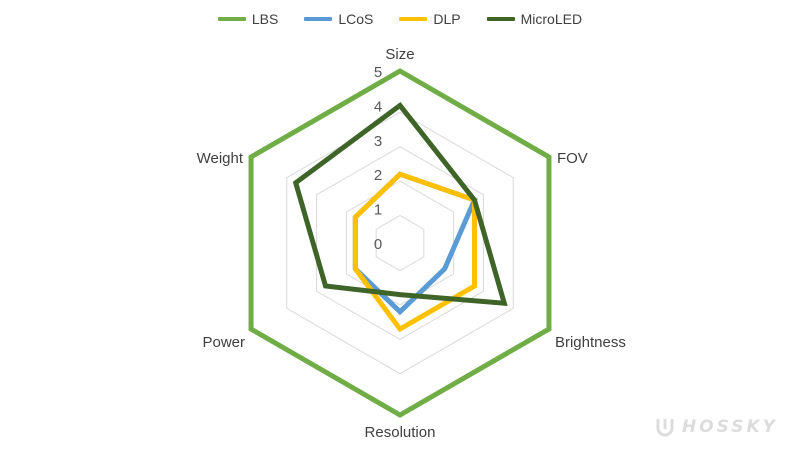 This screenshot has height=450, width=800. Describe the element at coordinates (430, 19) in the screenshot. I see `legend-item-dlp: DLP` at that location.